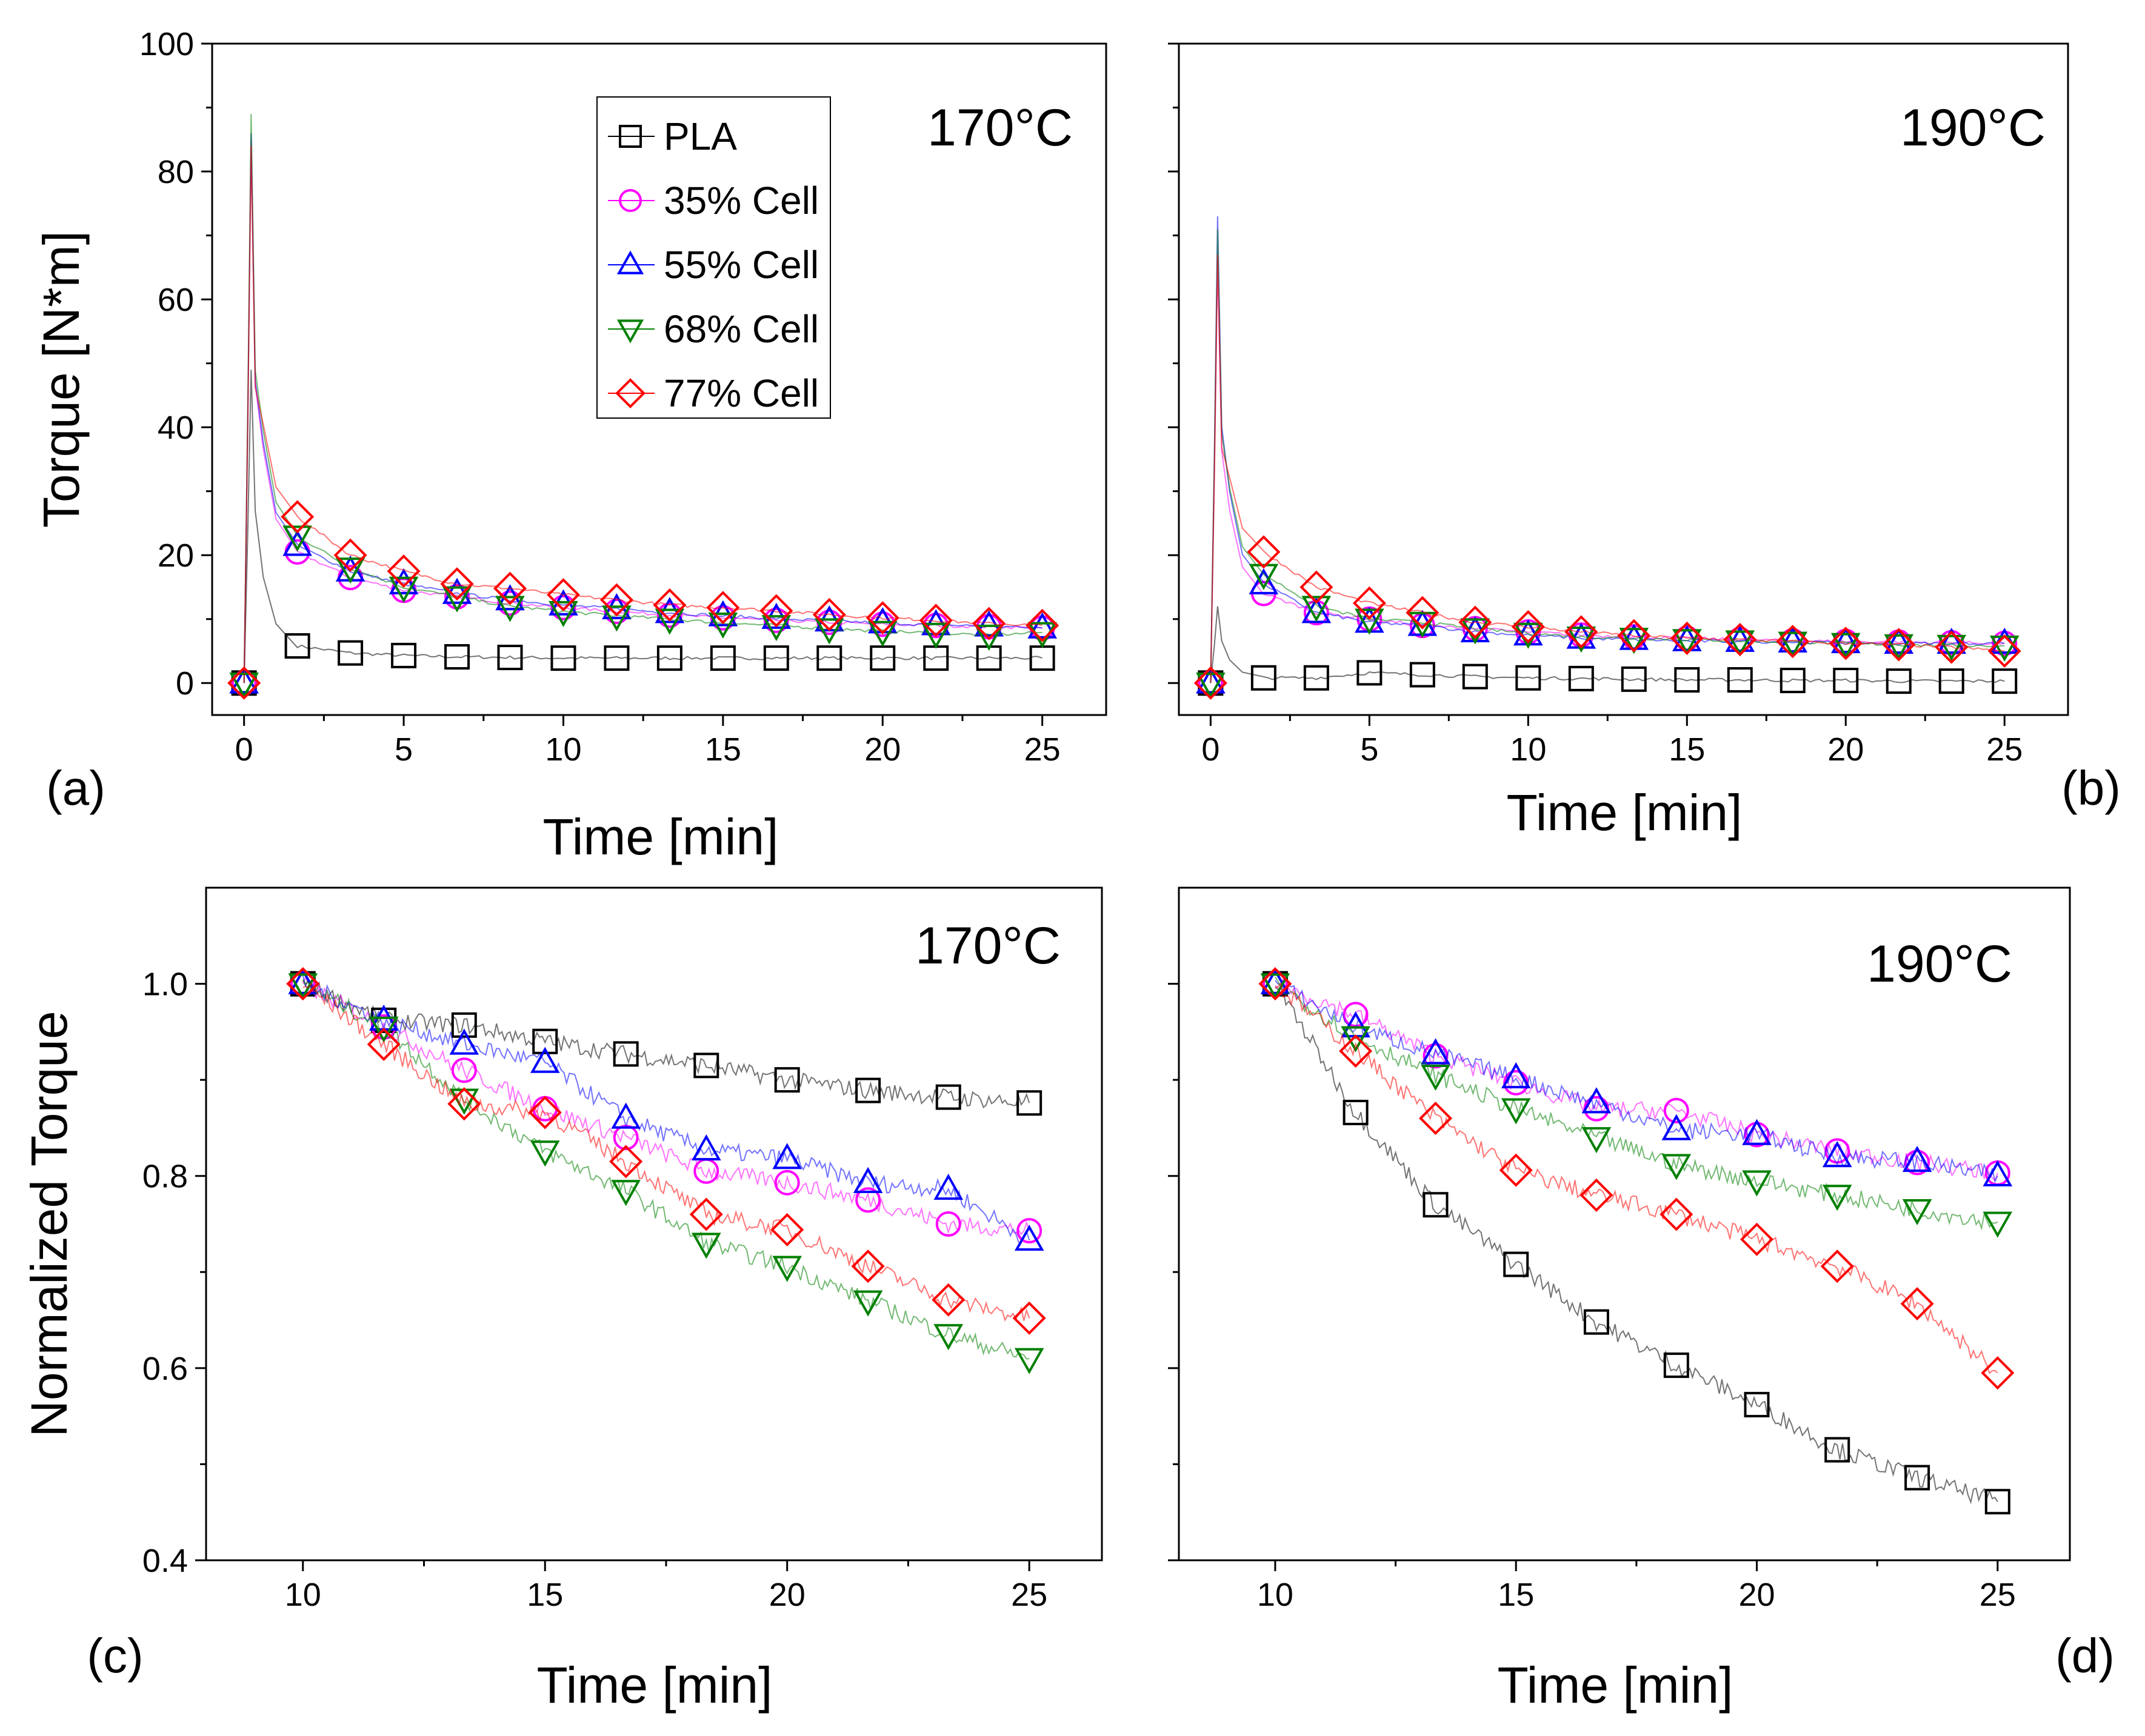 The width and height of the screenshot is (2145, 1736). What do you see at coordinates (741, 200) in the screenshot?
I see `legend-label: 35% Cell` at bounding box center [741, 200].